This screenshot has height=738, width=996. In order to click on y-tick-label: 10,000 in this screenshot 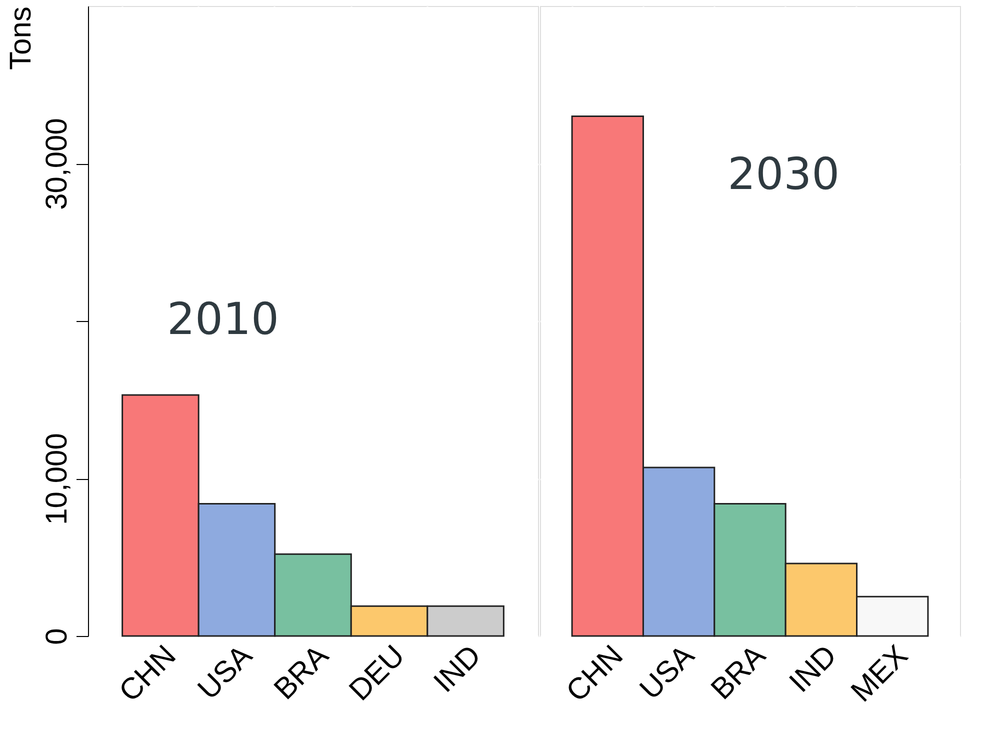, I will do `click(57, 479)`.